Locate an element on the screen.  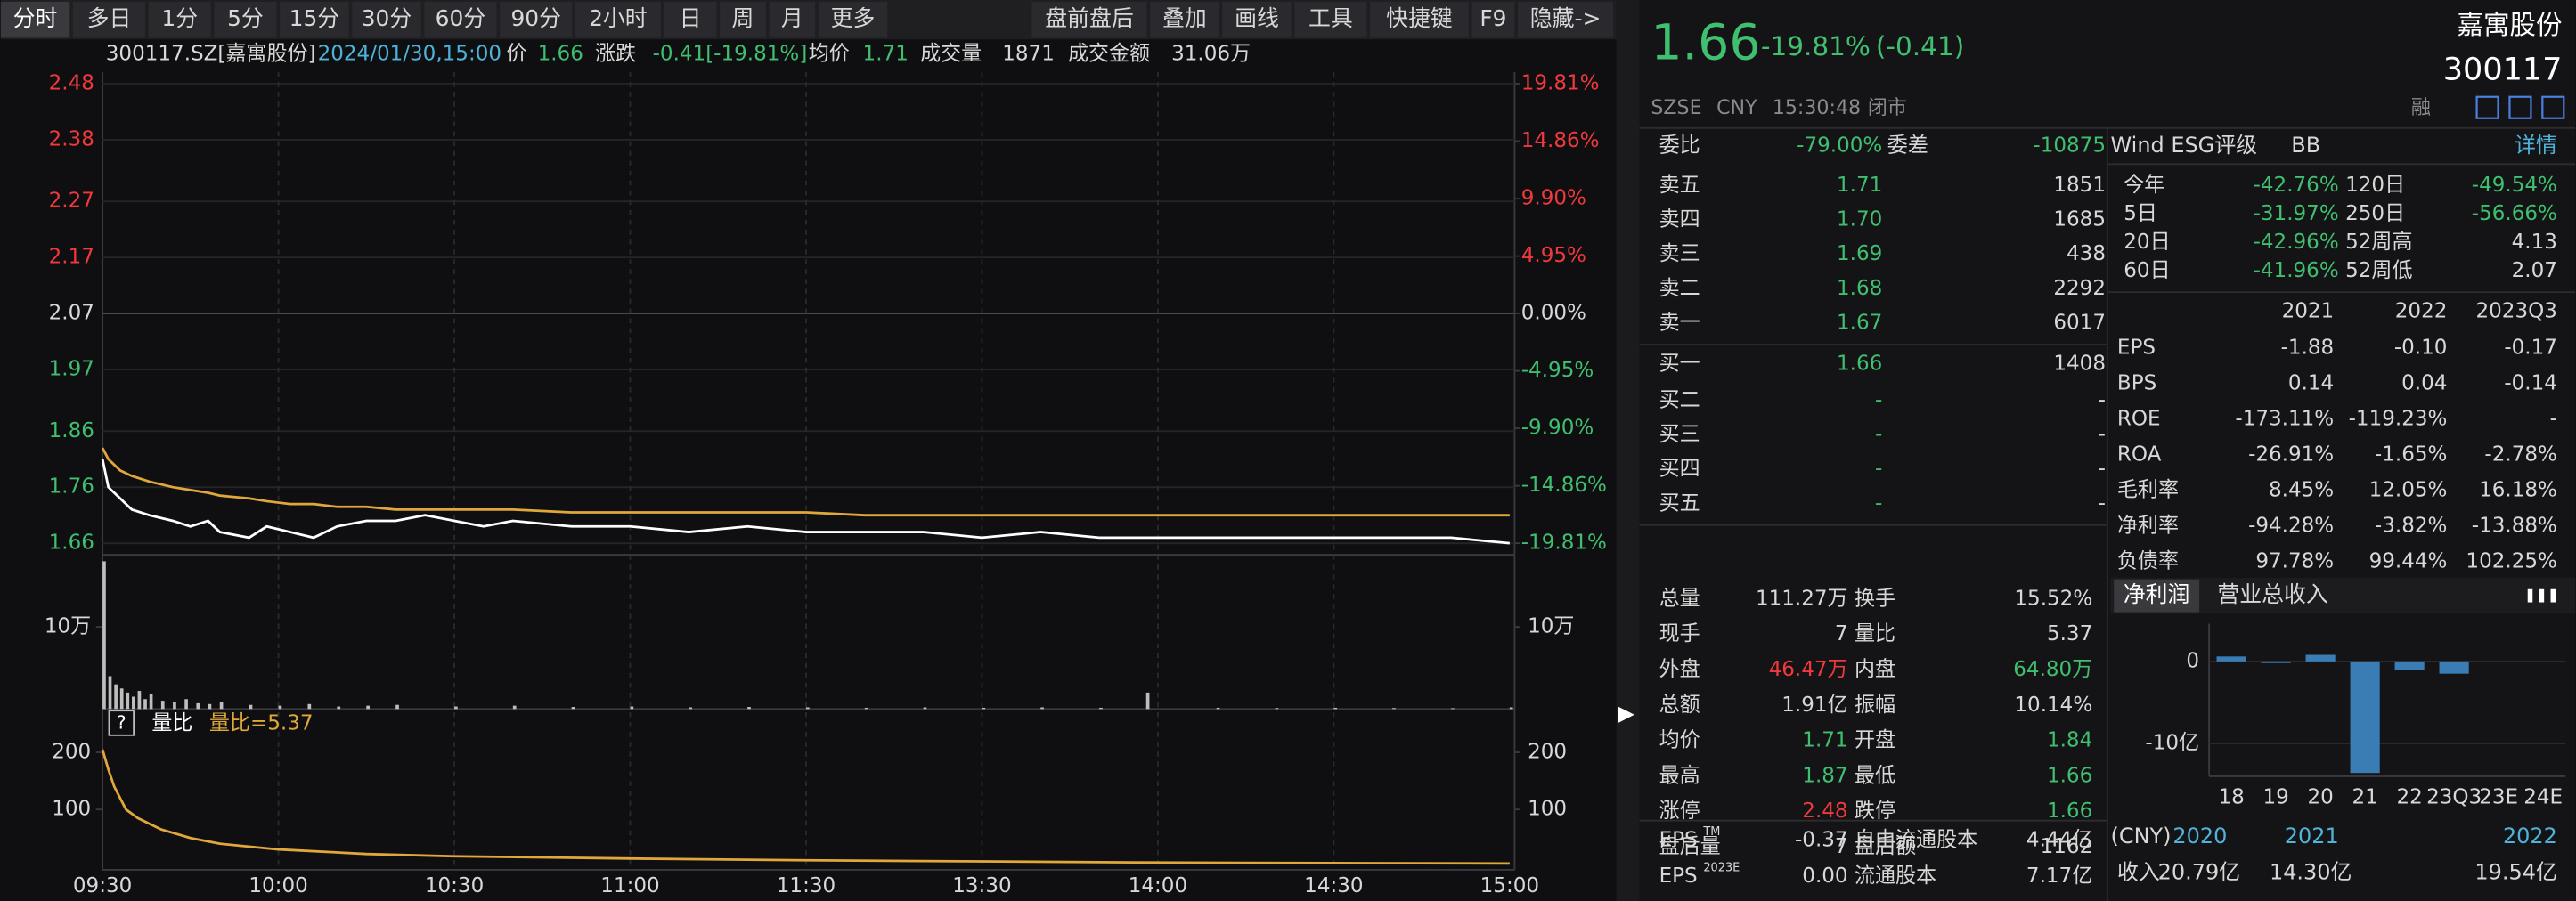
tab-label: 分时 is located at coordinates (35, 18).